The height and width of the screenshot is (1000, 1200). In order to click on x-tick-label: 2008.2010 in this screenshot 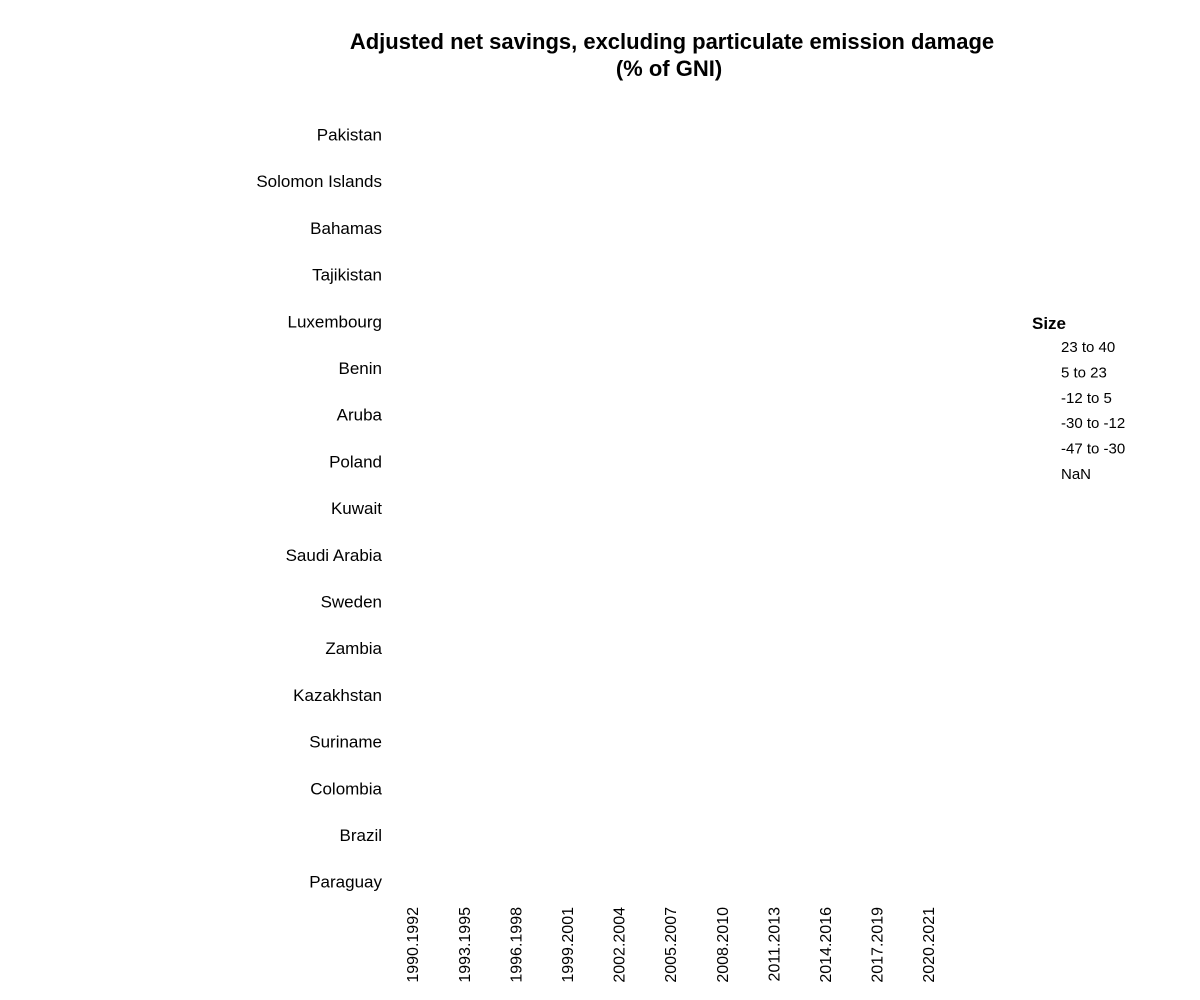, I will do `click(723, 945)`.